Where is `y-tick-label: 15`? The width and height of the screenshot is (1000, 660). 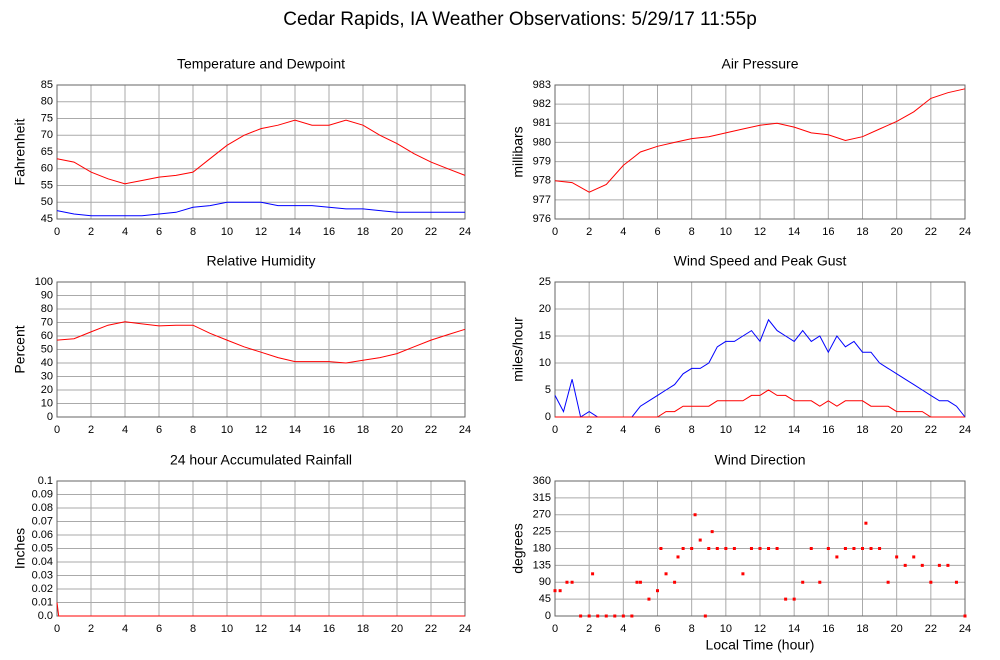 y-tick-label: 15 is located at coordinates (545, 336).